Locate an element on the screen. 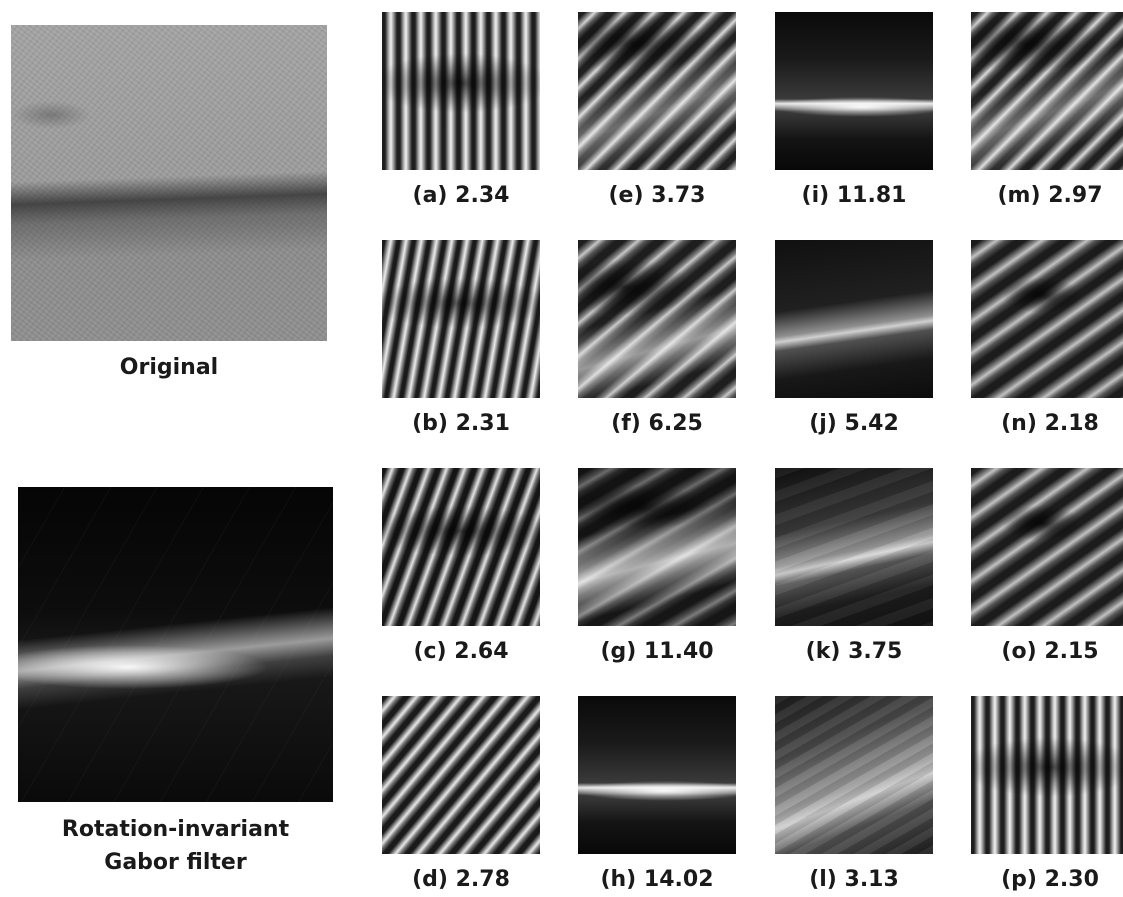 The image size is (1123, 897). tile-label: (c) 2.64 is located at coordinates (461, 651).